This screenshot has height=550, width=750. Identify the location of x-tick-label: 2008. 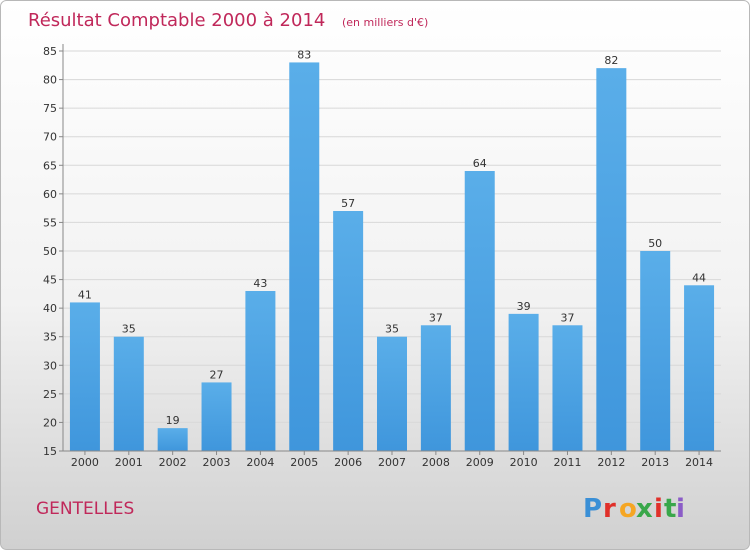
(436, 462).